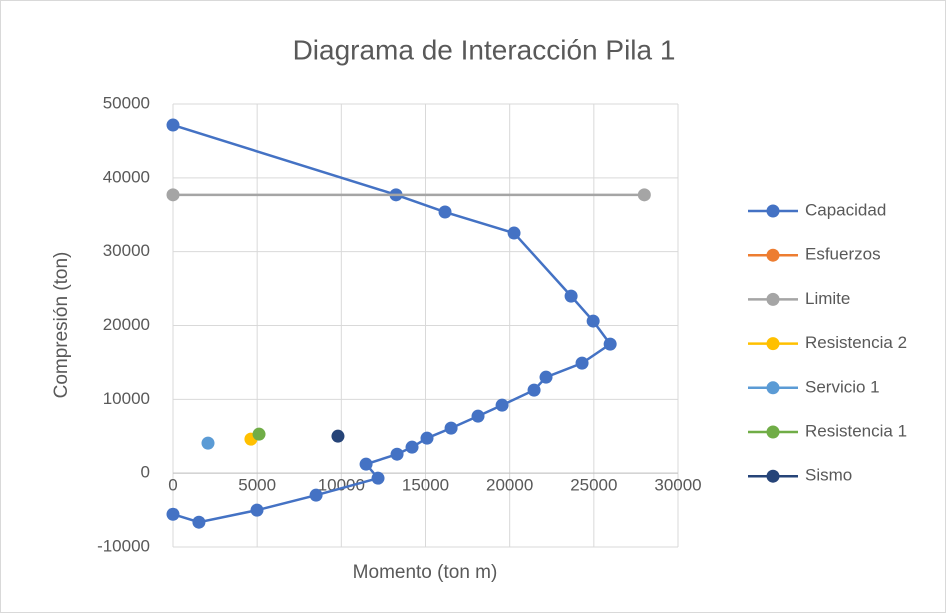  What do you see at coordinates (843, 254) in the screenshot?
I see `legend-label: Esfuerzos` at bounding box center [843, 254].